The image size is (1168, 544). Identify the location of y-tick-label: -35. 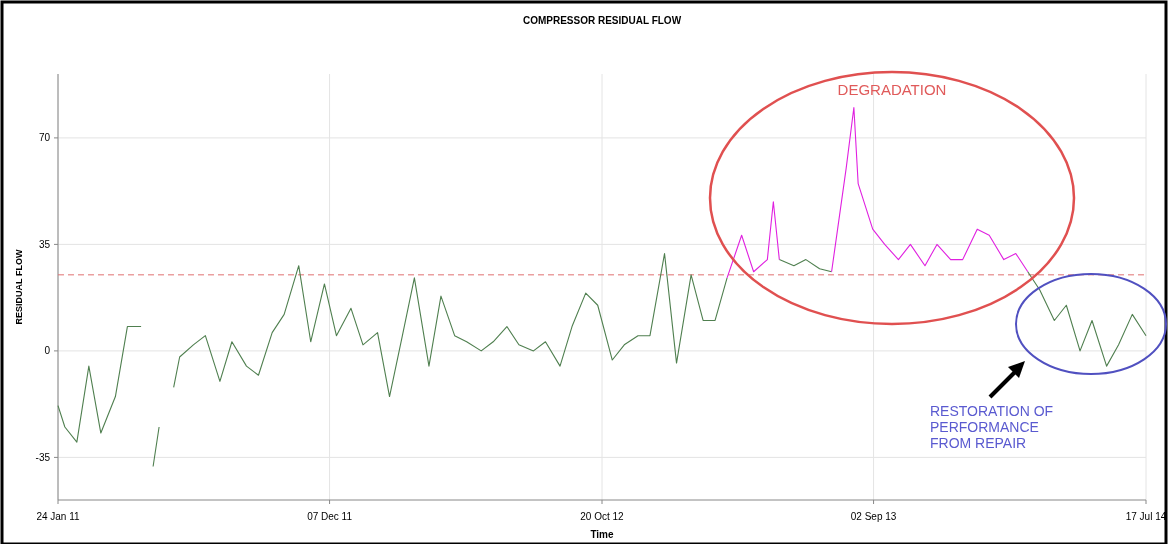
(43, 457).